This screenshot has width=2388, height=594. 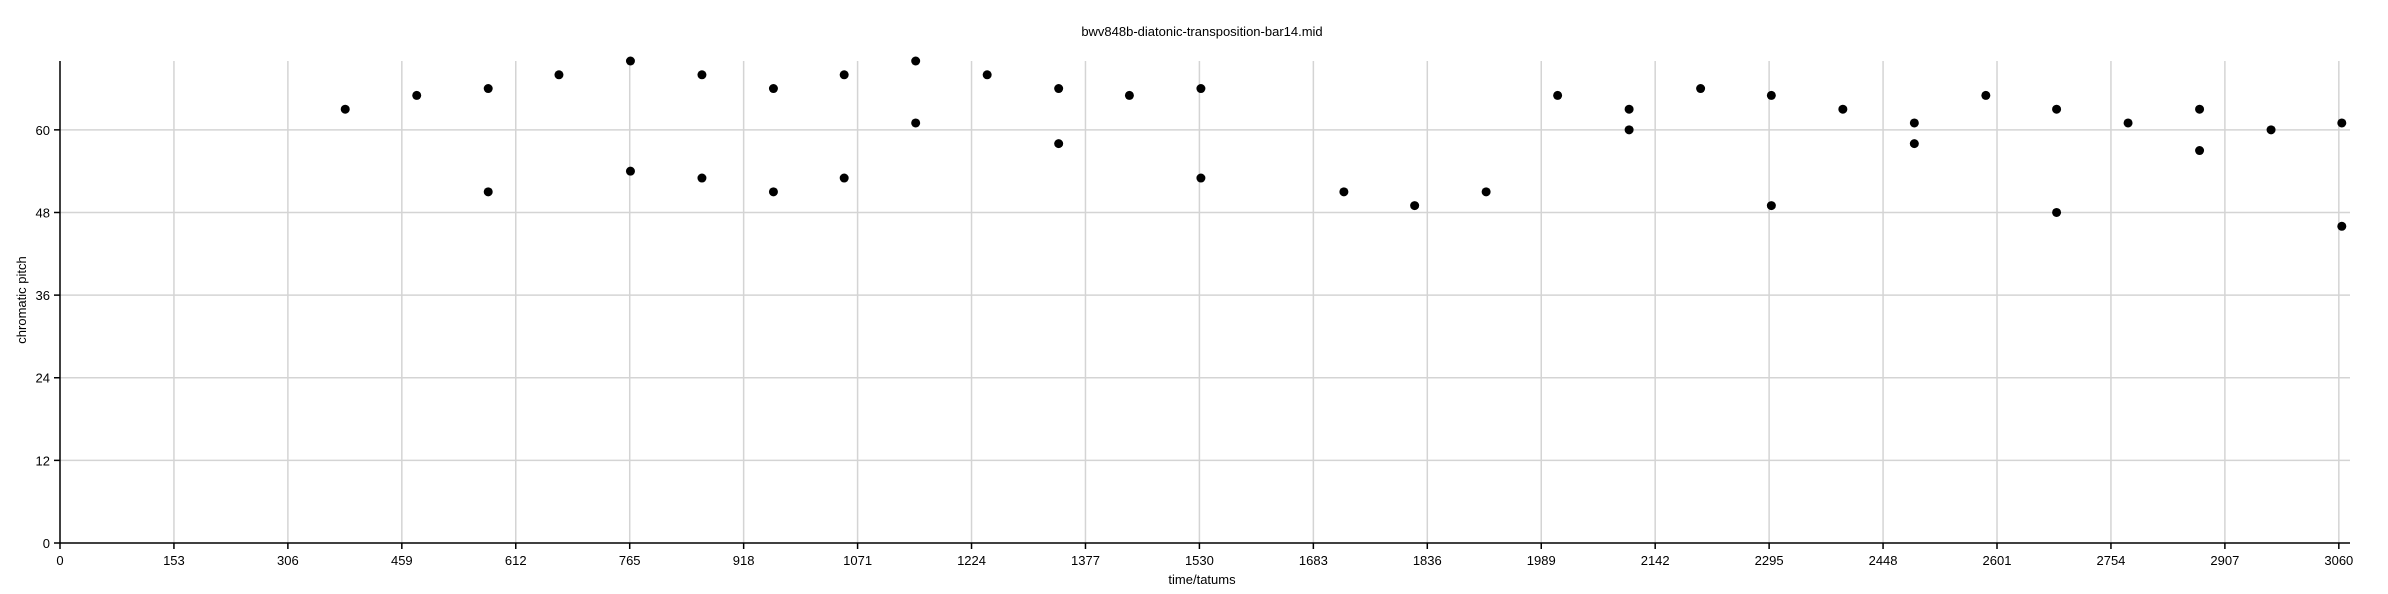 I want to click on x-tick-label: 918, so click(x=744, y=560).